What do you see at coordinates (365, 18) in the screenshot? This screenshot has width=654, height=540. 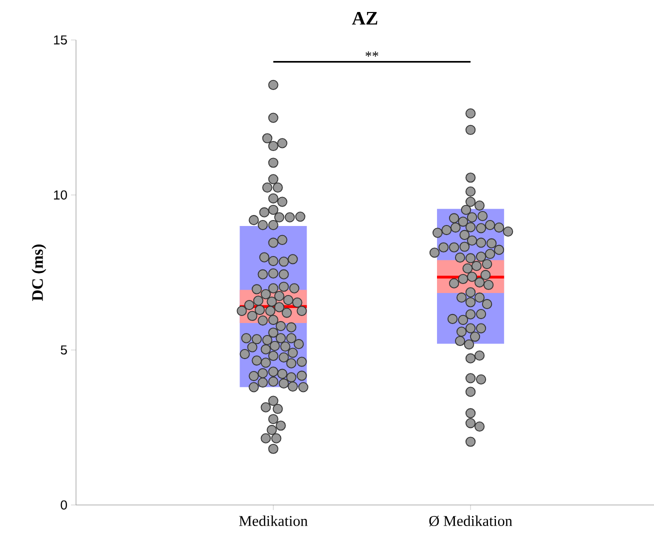 I see `chart-title: AZ` at bounding box center [365, 18].